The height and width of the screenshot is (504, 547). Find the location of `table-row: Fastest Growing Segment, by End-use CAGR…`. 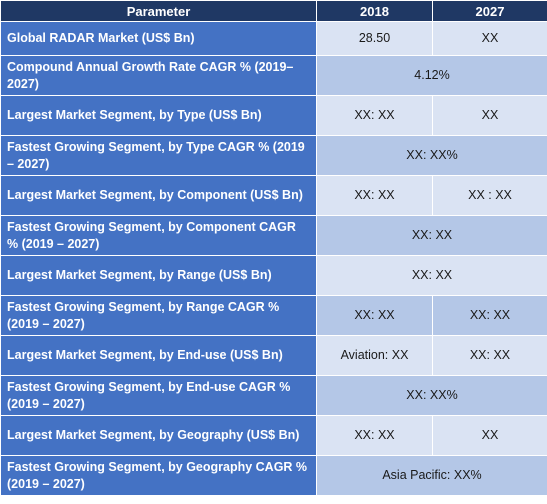

table-row: Fastest Growing Segment, by End-use CAGR… is located at coordinates (273, 395).